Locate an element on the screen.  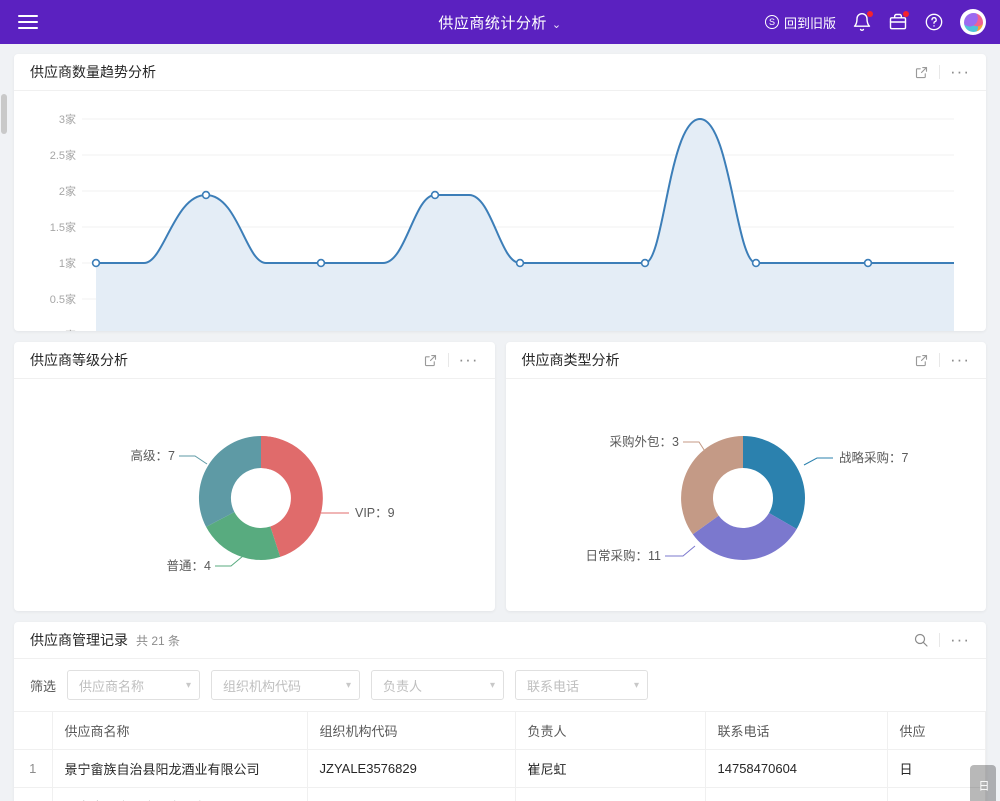
avatar is located at coordinates (973, 22).